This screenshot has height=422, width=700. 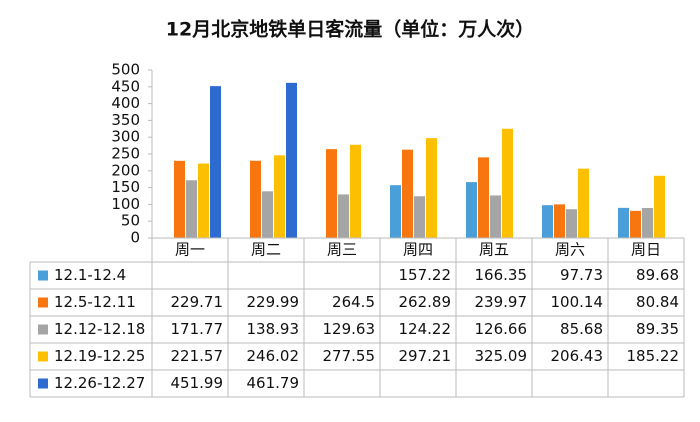 What do you see at coordinates (135, 238) in the screenshot?
I see `y-tick-label: 0` at bounding box center [135, 238].